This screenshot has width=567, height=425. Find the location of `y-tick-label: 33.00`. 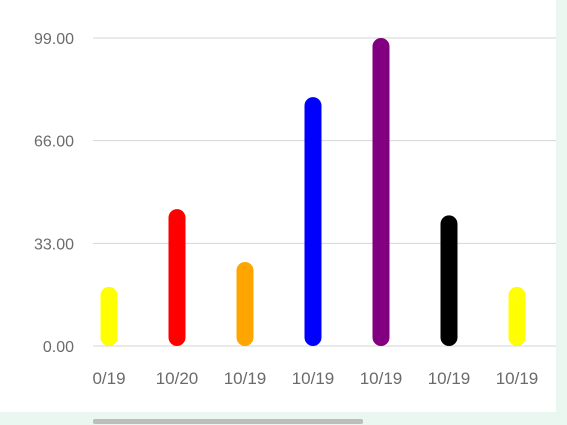

y-tick-label: 33.00 is located at coordinates (54, 244).